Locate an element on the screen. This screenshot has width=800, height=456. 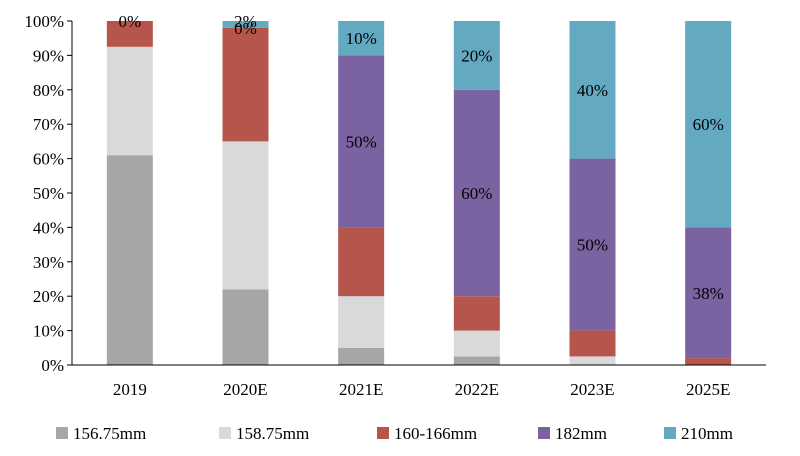
y-axis: 0% 10% 20% 30% 40% 50% 60% 70% 80% 90% 100% is located at coordinates (48, 193).